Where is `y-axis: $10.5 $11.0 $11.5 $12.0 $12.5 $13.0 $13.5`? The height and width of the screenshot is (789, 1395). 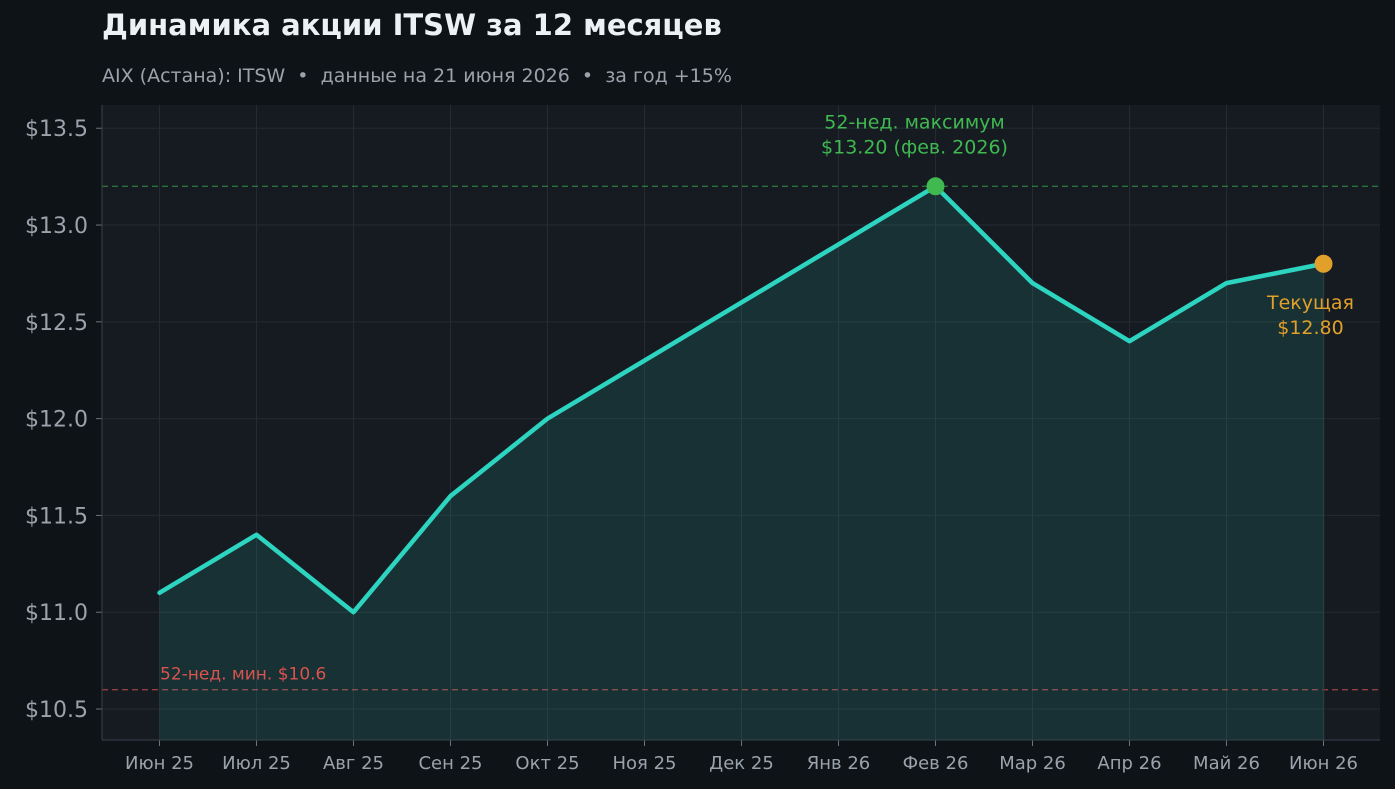
y-axis: $10.5 $11.0 $11.5 $12.0 $12.5 $13.0 $13.5 is located at coordinates (63, 420).